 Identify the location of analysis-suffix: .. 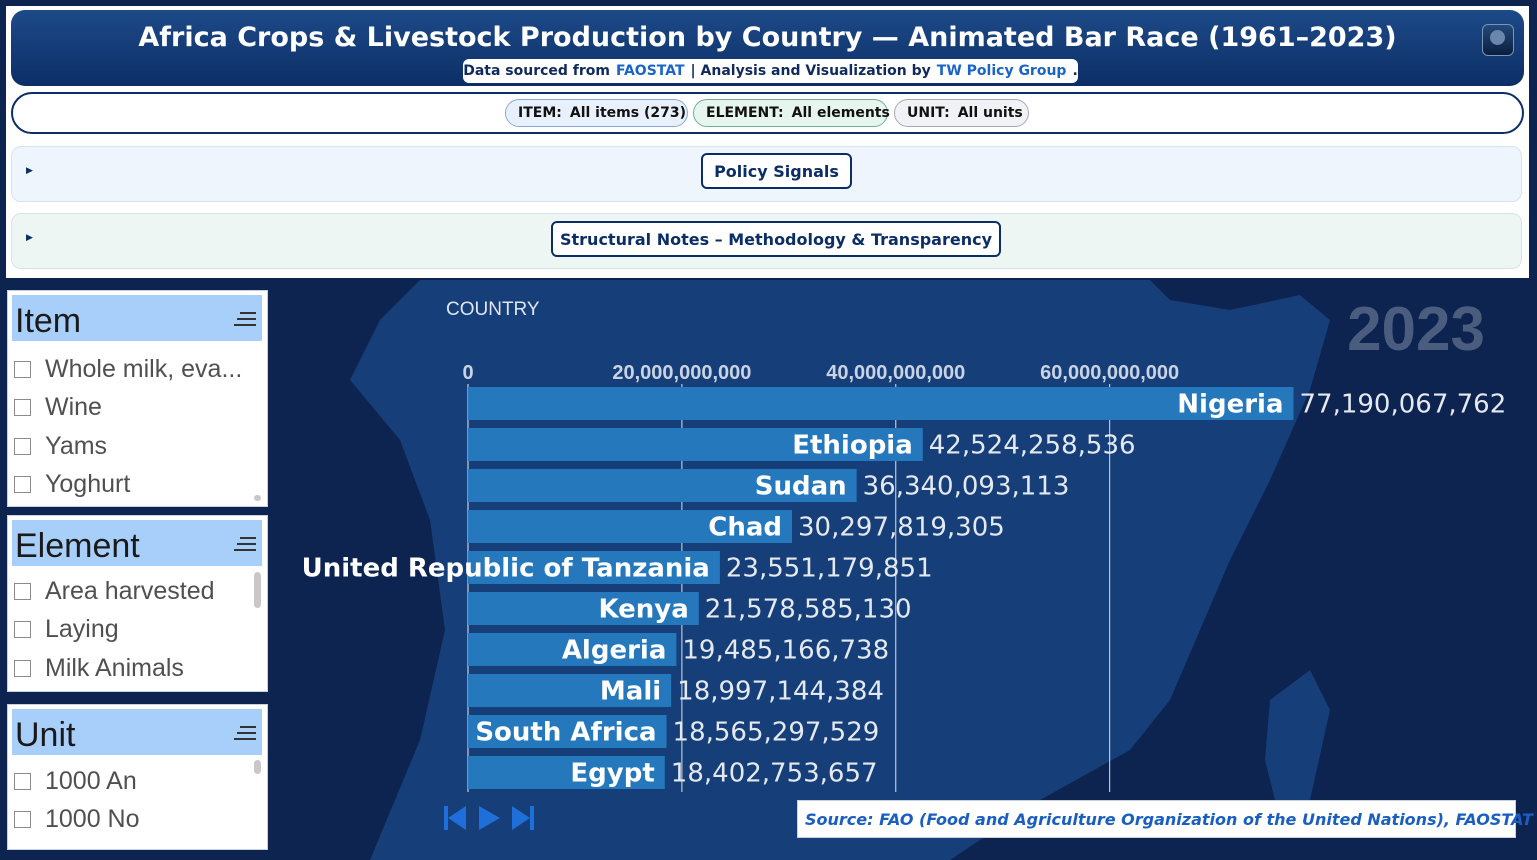
(1075, 71).